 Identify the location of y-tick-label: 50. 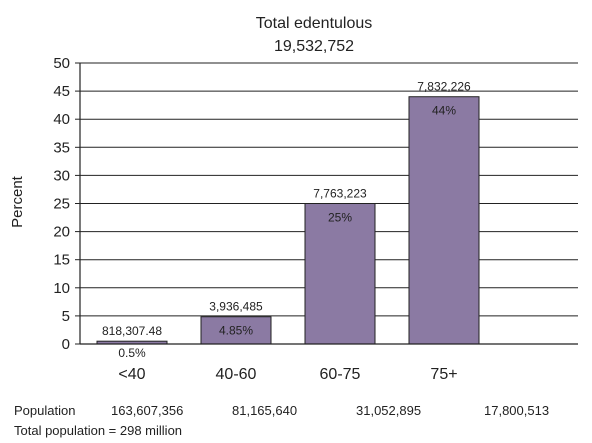
(61, 63).